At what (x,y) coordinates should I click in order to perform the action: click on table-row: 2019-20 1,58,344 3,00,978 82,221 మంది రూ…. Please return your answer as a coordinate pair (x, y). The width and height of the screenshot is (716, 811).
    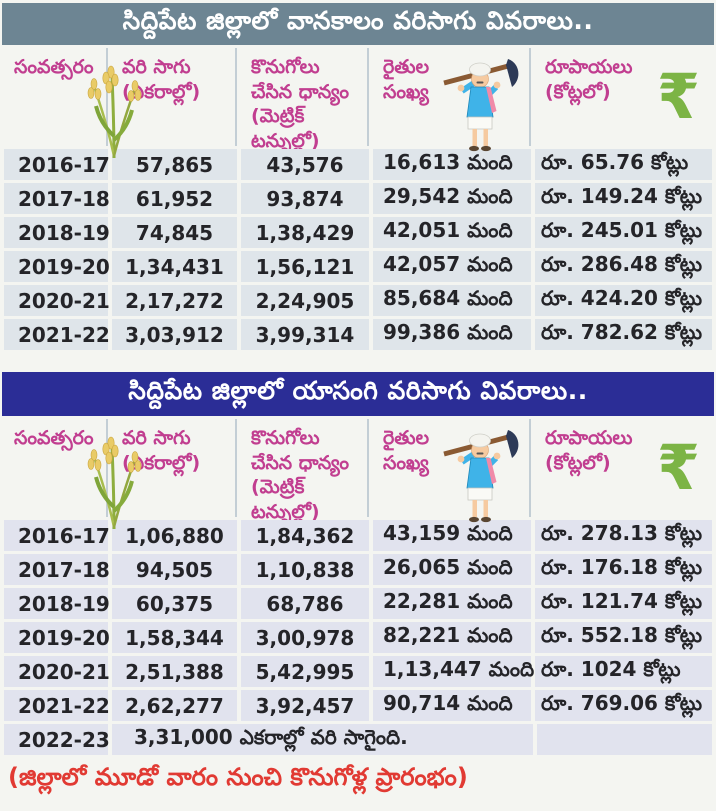
    Looking at the image, I should click on (358, 637).